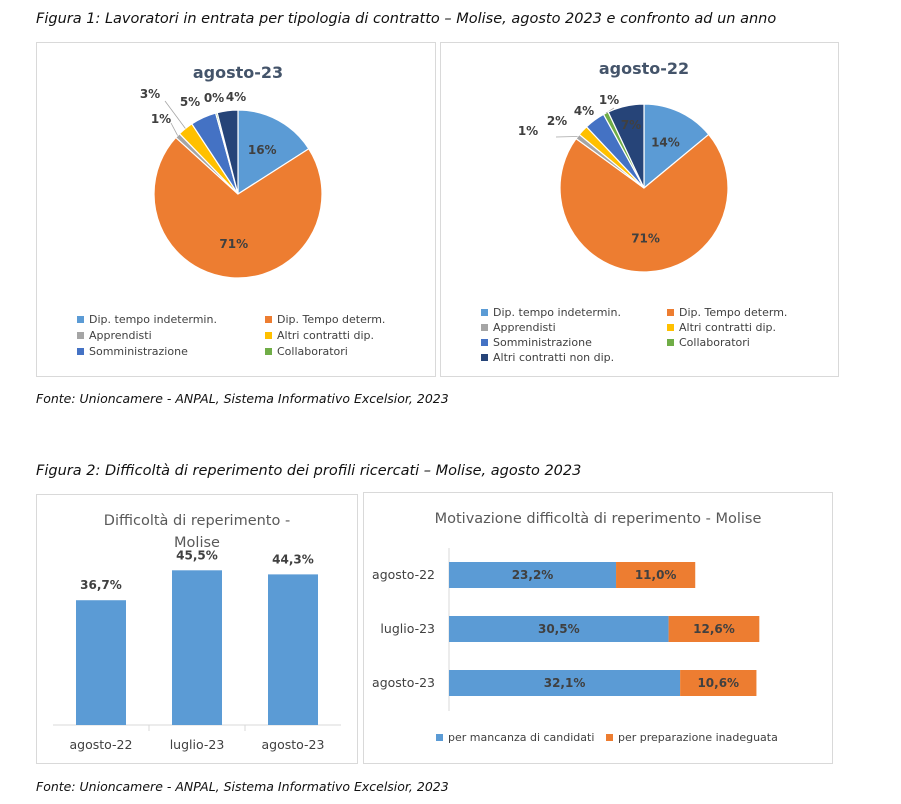 Image resolution: width=901 pixels, height=804 pixels. What do you see at coordinates (293, 559) in the screenshot?
I see `bar-data-label: 44,3%` at bounding box center [293, 559].